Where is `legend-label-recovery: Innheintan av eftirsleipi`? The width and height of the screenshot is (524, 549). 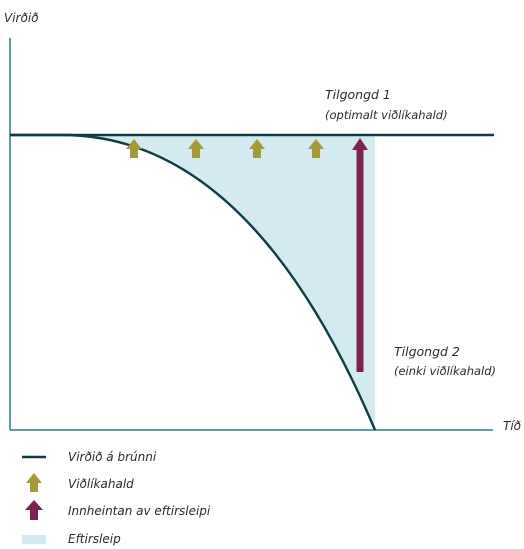 legend-label-recovery: Innheintan av eftirsleipi is located at coordinates (139, 511).